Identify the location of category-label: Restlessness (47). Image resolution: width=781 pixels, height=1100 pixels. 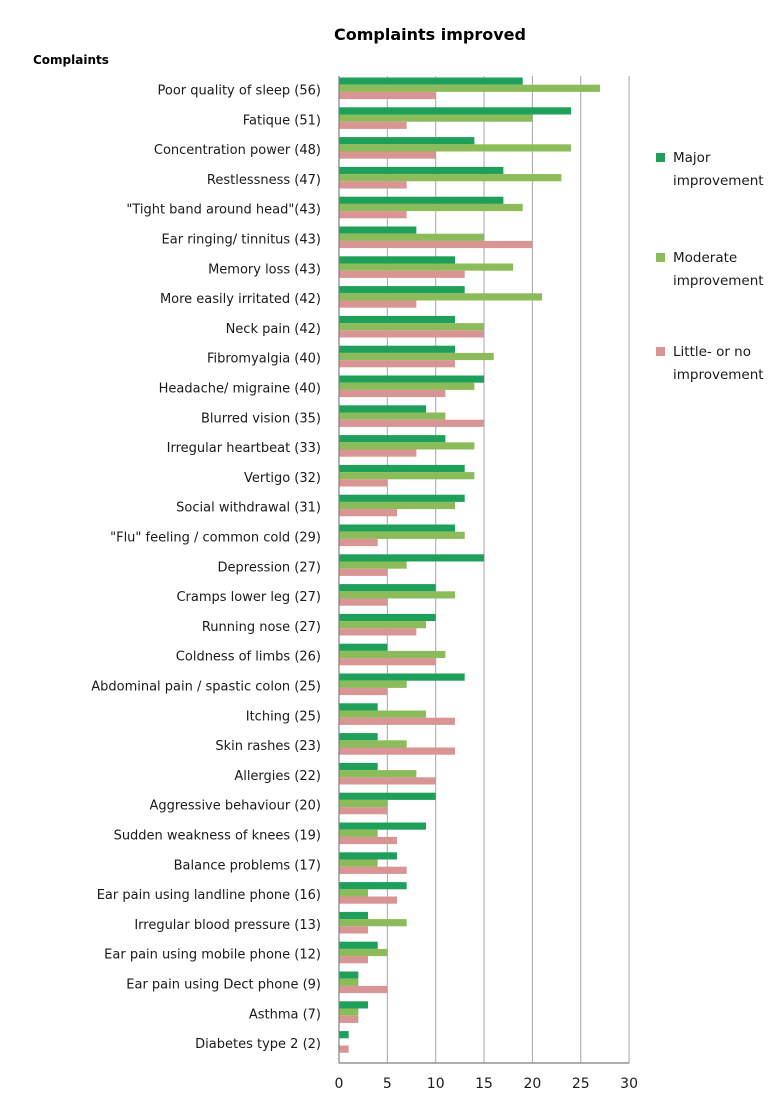
(264, 180).